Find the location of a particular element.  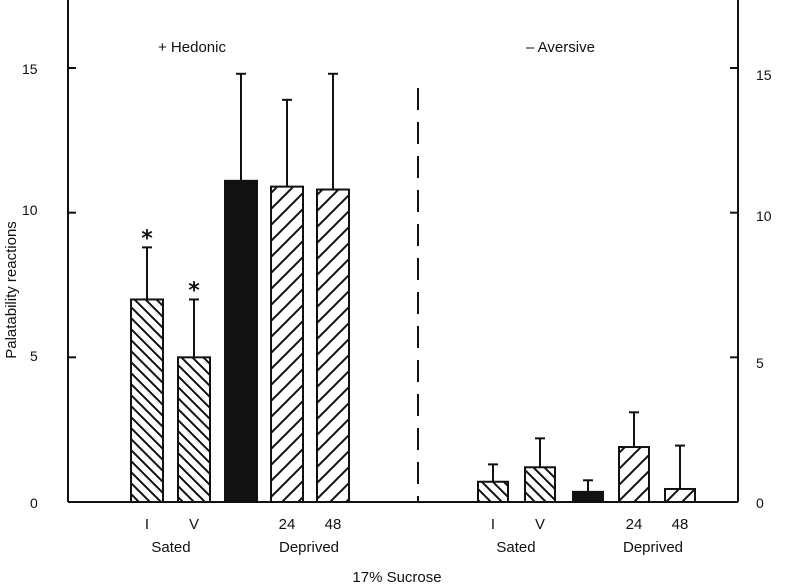

y-tick-label-right: 5 is located at coordinates (760, 363).